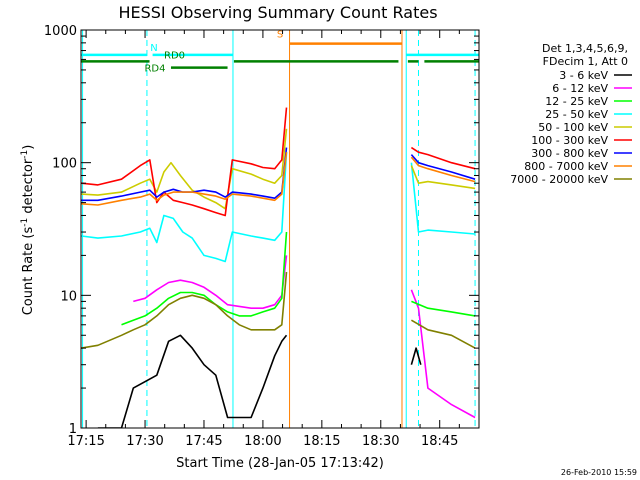  Describe the element at coordinates (280, 463) in the screenshot. I see `x-axis-label: Start Time (28-Jan-05 17:13:42)` at that location.